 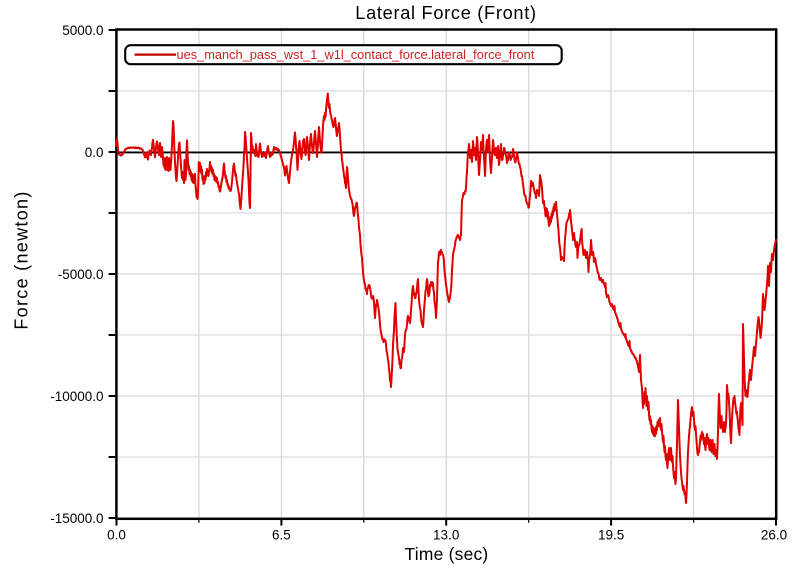 What do you see at coordinates (22, 259) in the screenshot?
I see `svg-text: Force (newton)` at bounding box center [22, 259].